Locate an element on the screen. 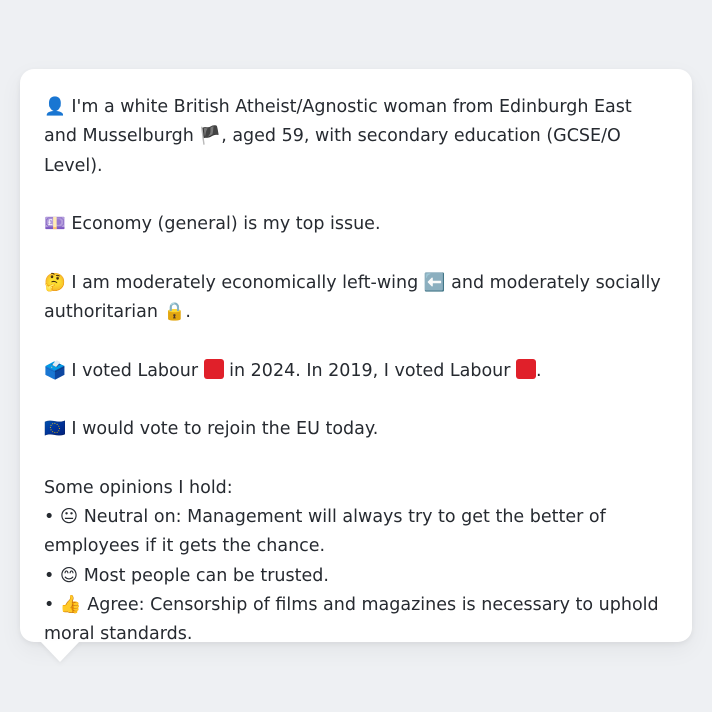 This screenshot has height=712, width=712. eu-line: 🇪🇺 I would vote to rejoin the EU today. is located at coordinates (356, 429).